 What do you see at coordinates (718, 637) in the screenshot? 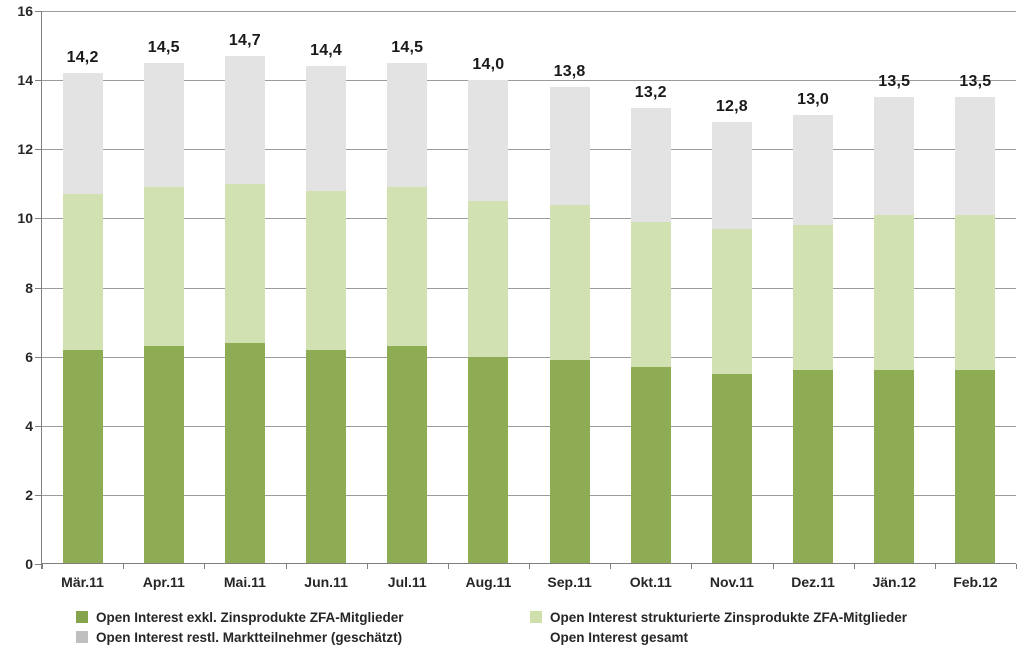
I see `legend-item: Open Interest gesamt` at bounding box center [718, 637].